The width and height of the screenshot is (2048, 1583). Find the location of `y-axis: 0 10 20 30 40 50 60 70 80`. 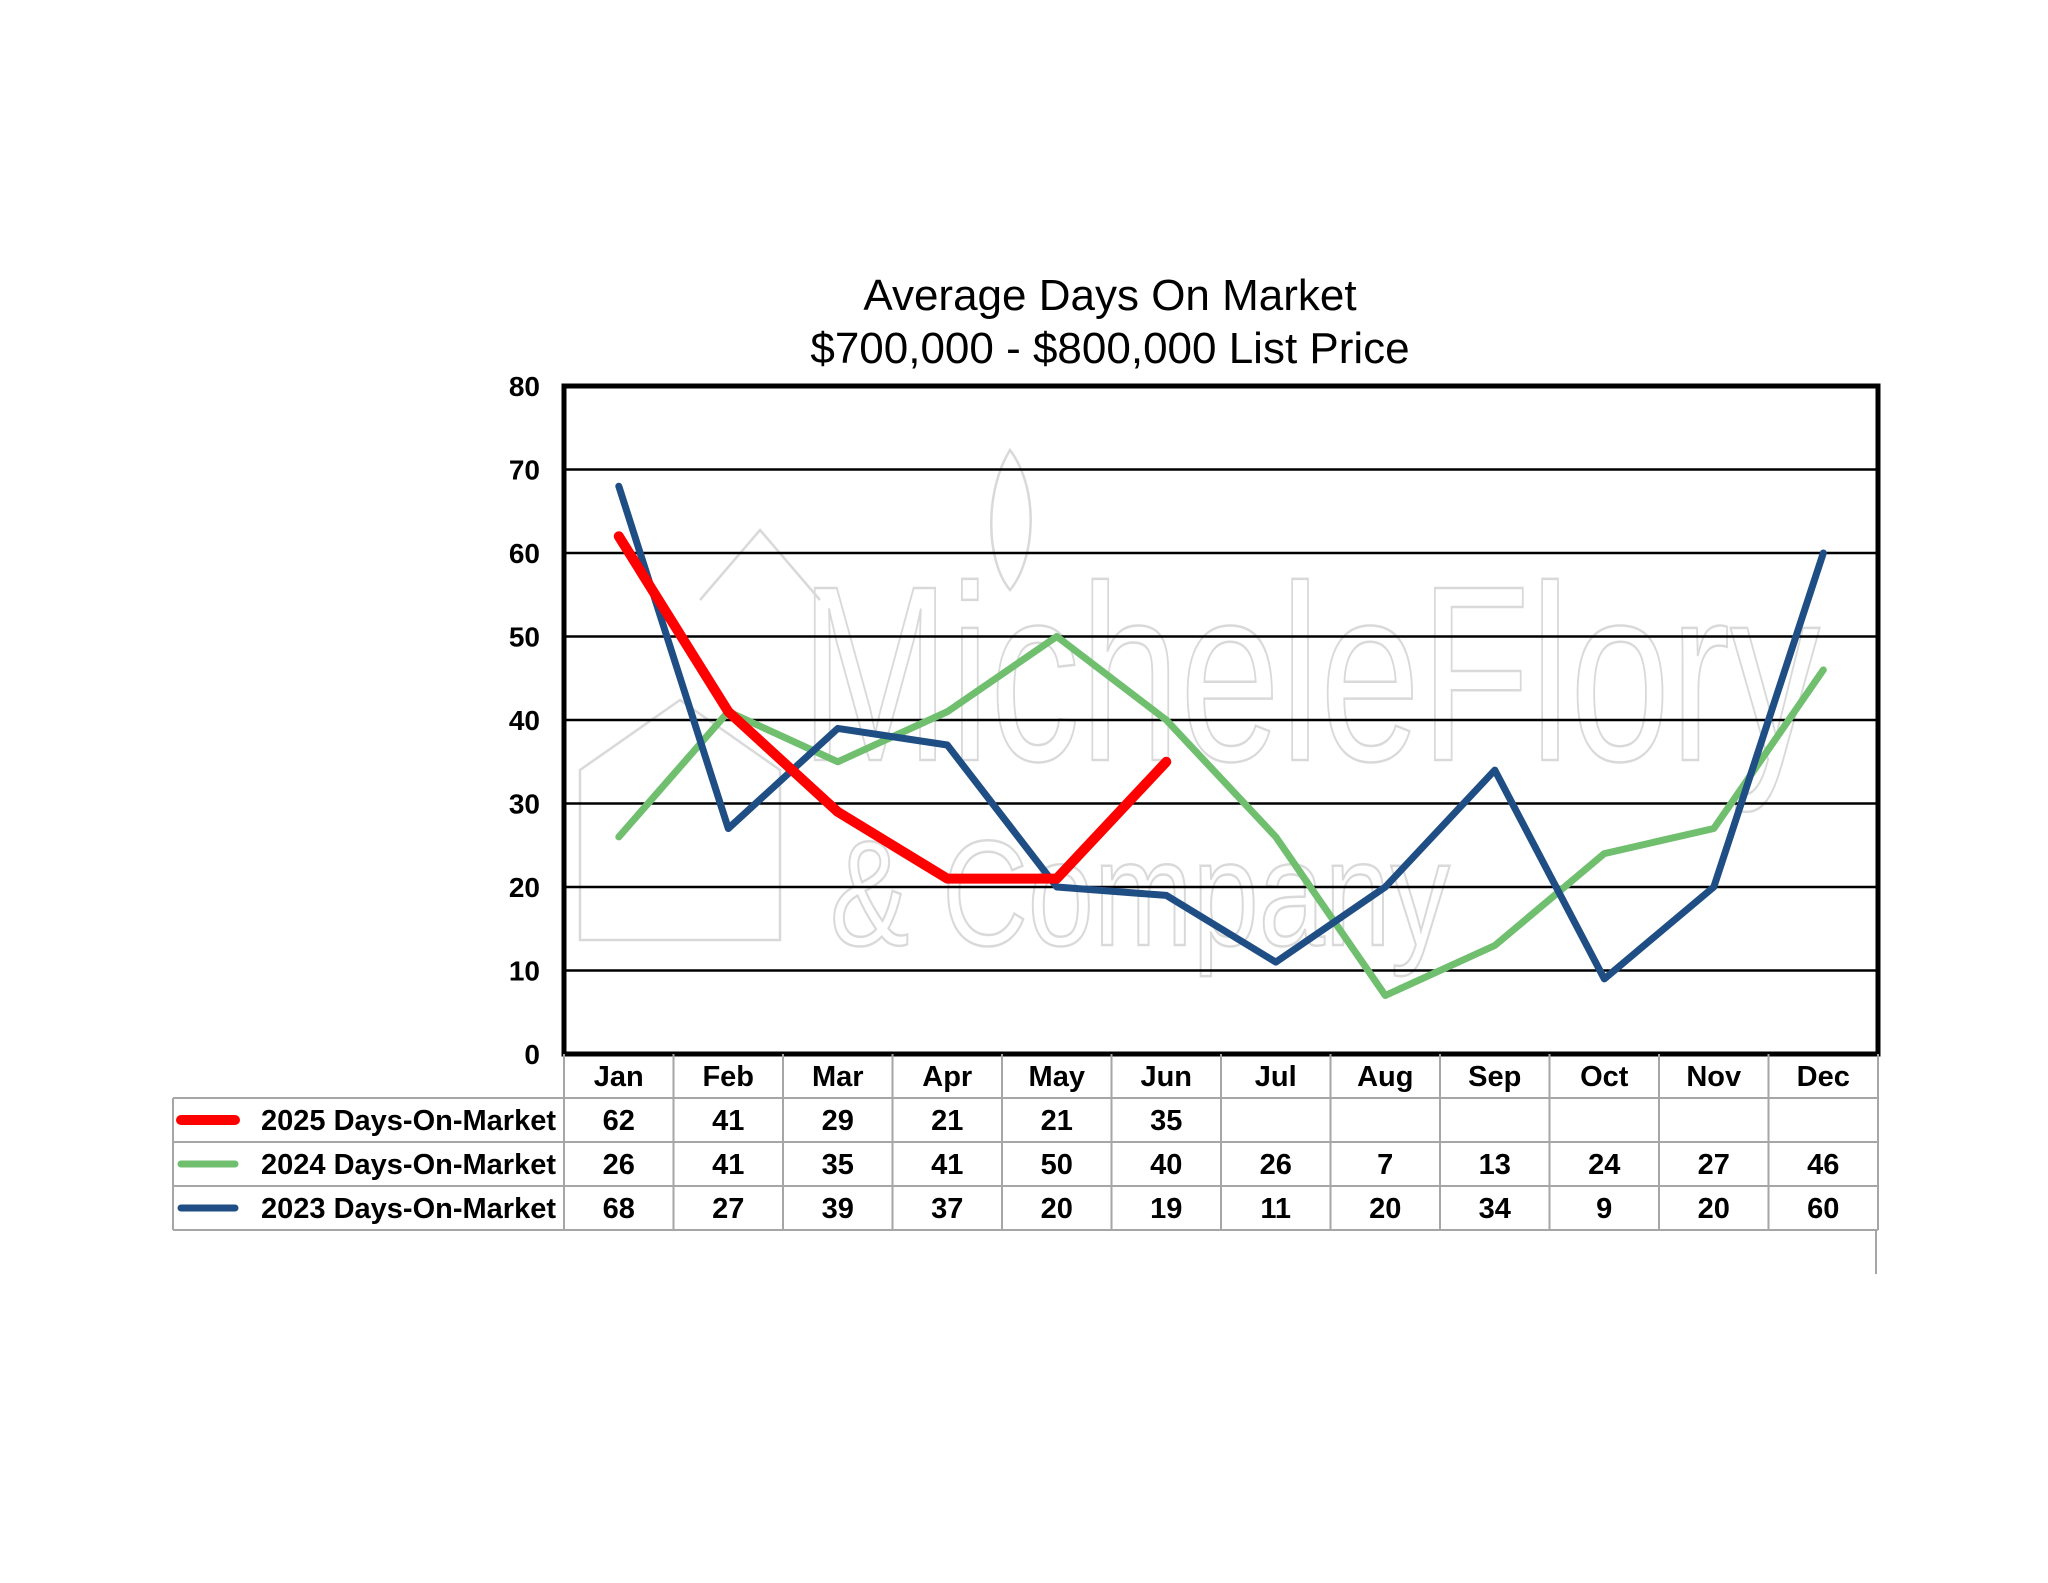

y-axis: 0 10 20 30 40 50 60 70 80 is located at coordinates (524, 720).